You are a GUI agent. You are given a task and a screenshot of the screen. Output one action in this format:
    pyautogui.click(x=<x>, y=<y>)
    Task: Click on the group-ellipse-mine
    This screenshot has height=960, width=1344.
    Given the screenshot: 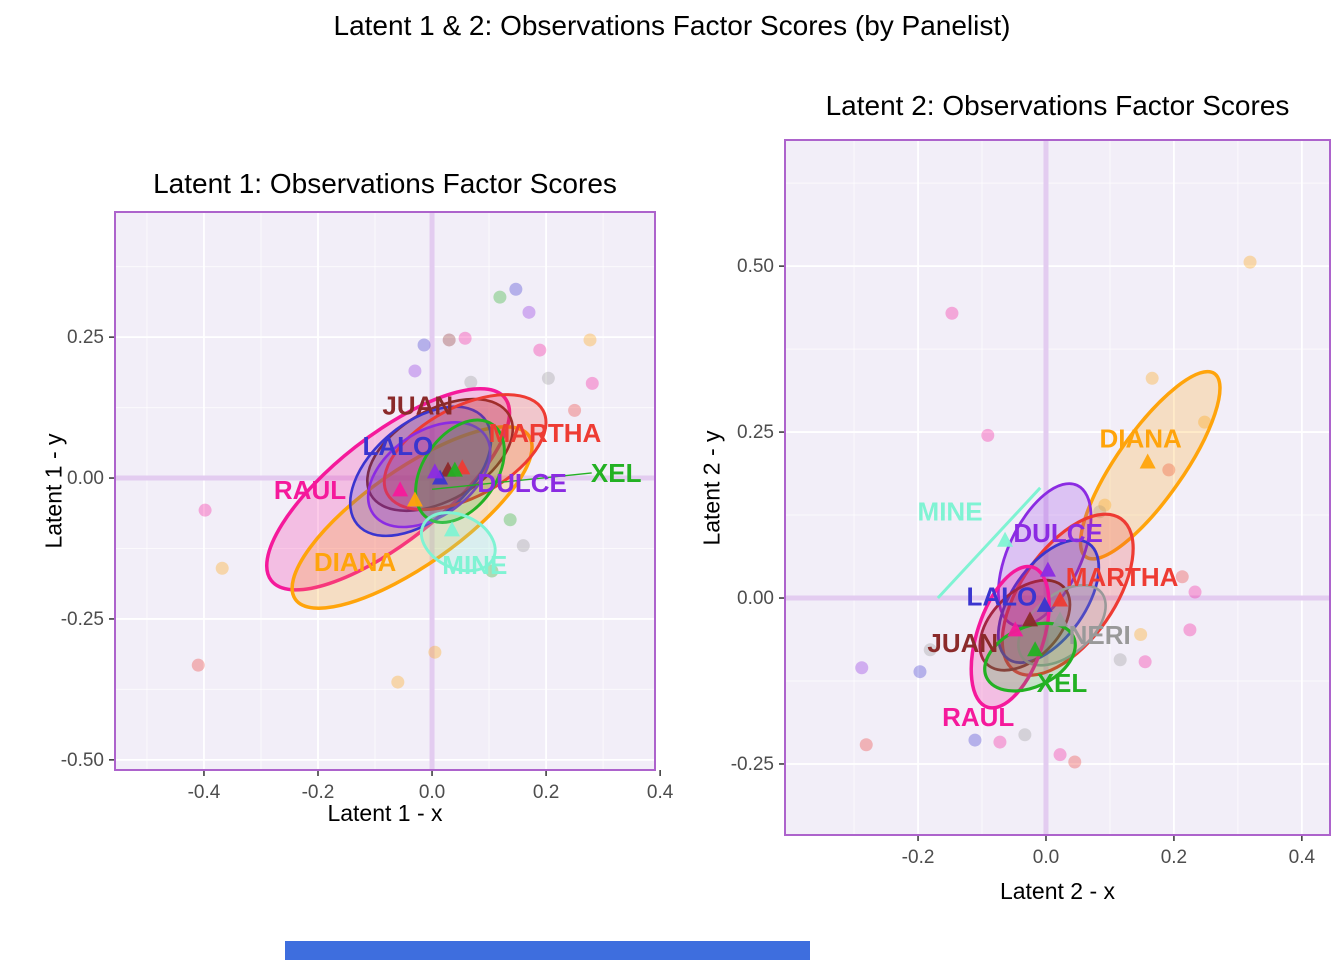 What is the action you would take?
    pyautogui.click(x=458, y=542)
    